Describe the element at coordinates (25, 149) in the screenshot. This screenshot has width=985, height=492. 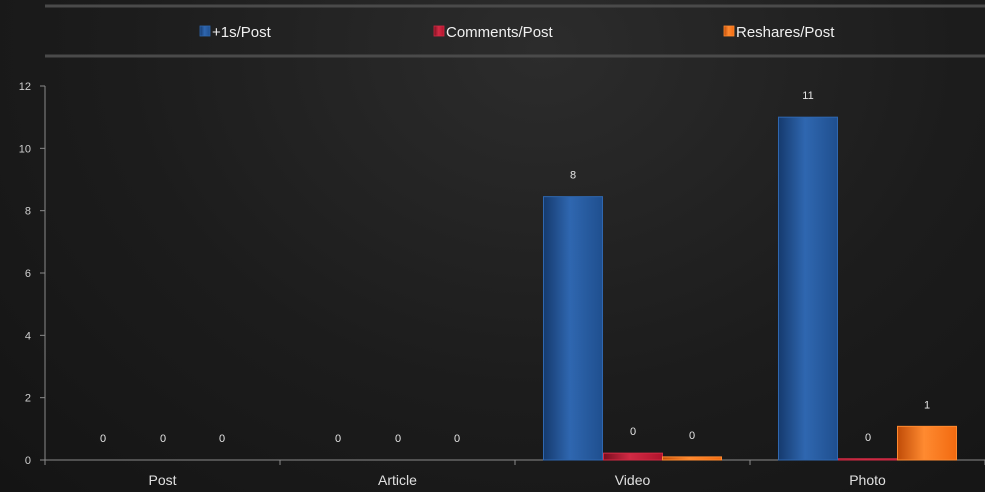
I see `y-tick-label: 10` at that location.